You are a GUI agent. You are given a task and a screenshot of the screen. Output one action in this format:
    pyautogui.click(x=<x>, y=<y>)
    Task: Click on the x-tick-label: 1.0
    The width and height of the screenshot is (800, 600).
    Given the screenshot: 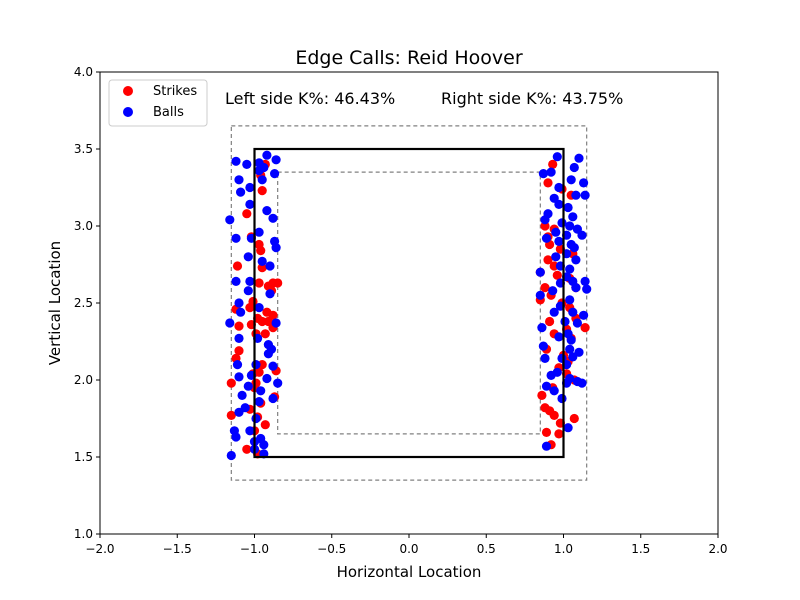 What is the action you would take?
    pyautogui.click(x=563, y=549)
    